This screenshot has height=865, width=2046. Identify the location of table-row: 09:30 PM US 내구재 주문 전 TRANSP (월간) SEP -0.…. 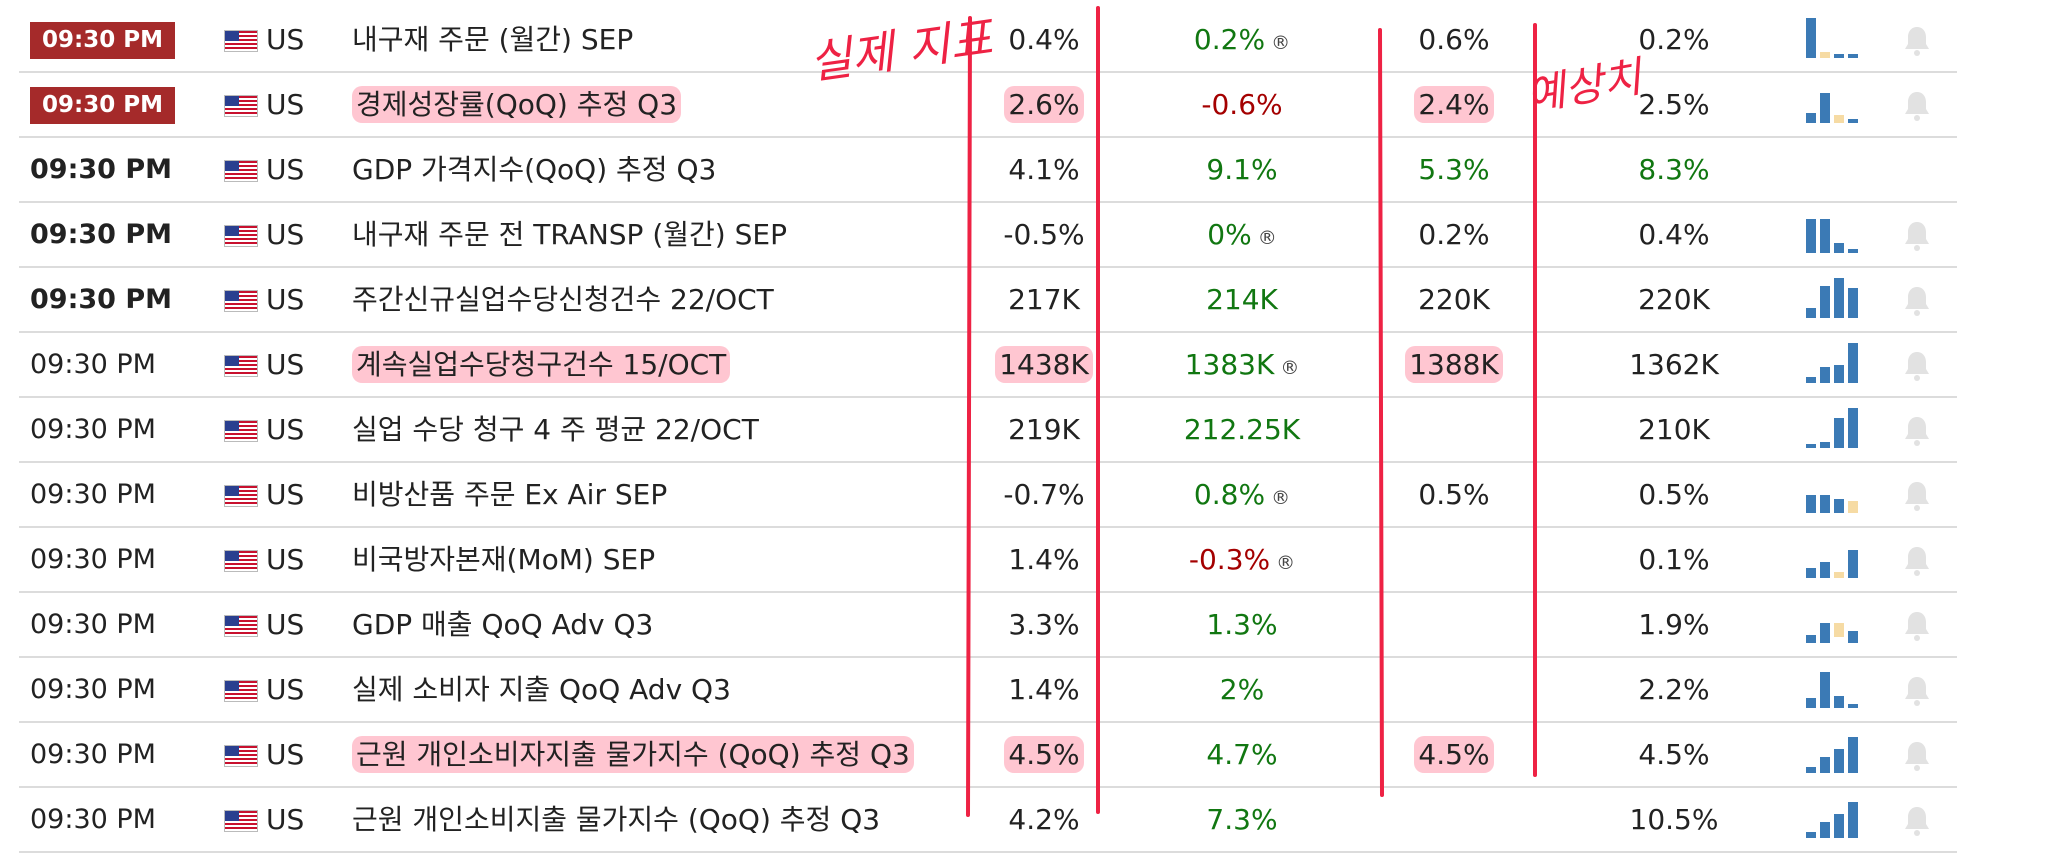
(988, 235).